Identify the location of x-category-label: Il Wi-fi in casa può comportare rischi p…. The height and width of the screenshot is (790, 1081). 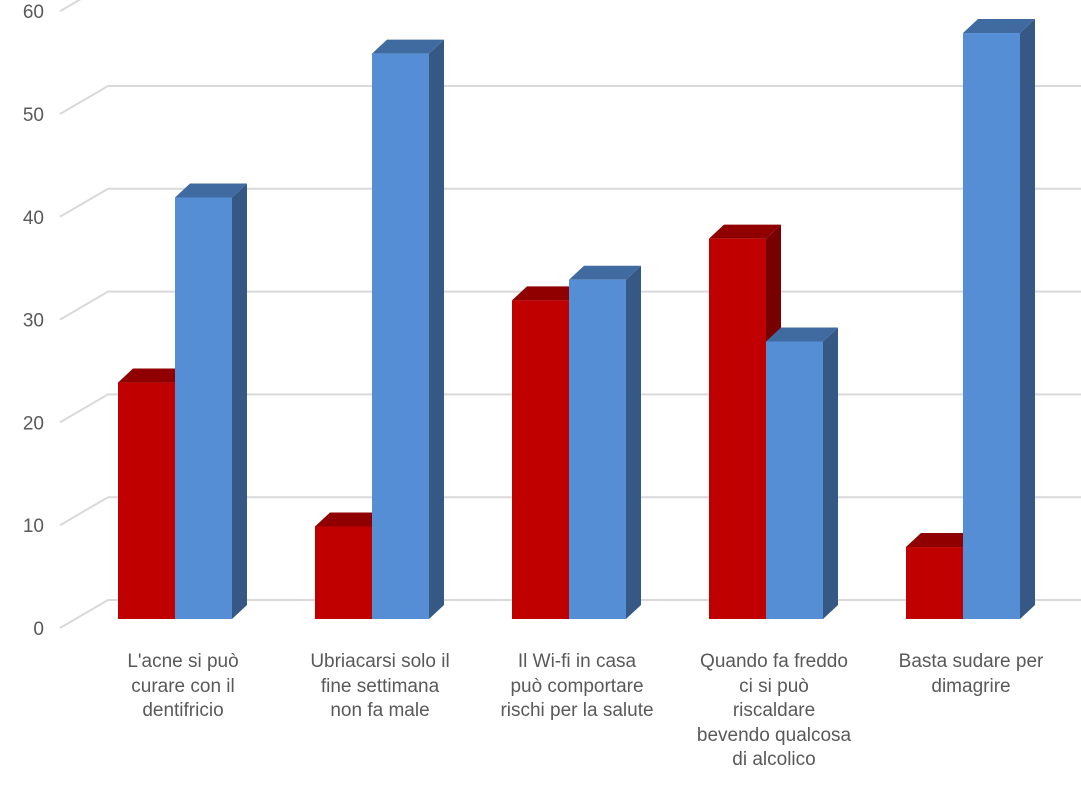
(577, 686).